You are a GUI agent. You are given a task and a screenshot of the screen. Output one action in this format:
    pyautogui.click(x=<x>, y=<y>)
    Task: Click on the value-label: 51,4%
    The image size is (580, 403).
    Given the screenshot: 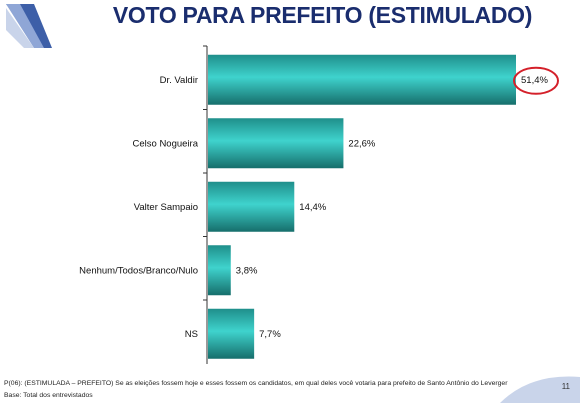 What is the action you would take?
    pyautogui.click(x=534, y=80)
    